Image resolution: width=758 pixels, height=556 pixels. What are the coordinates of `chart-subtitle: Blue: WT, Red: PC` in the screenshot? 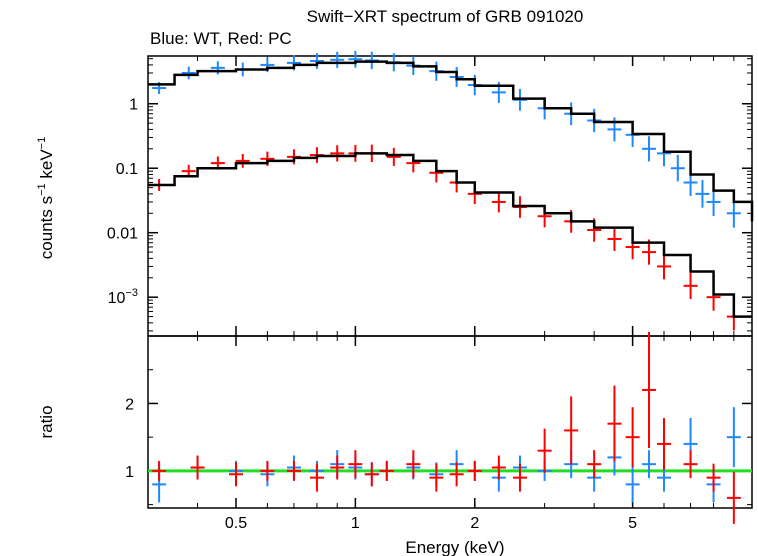 It's located at (221, 38).